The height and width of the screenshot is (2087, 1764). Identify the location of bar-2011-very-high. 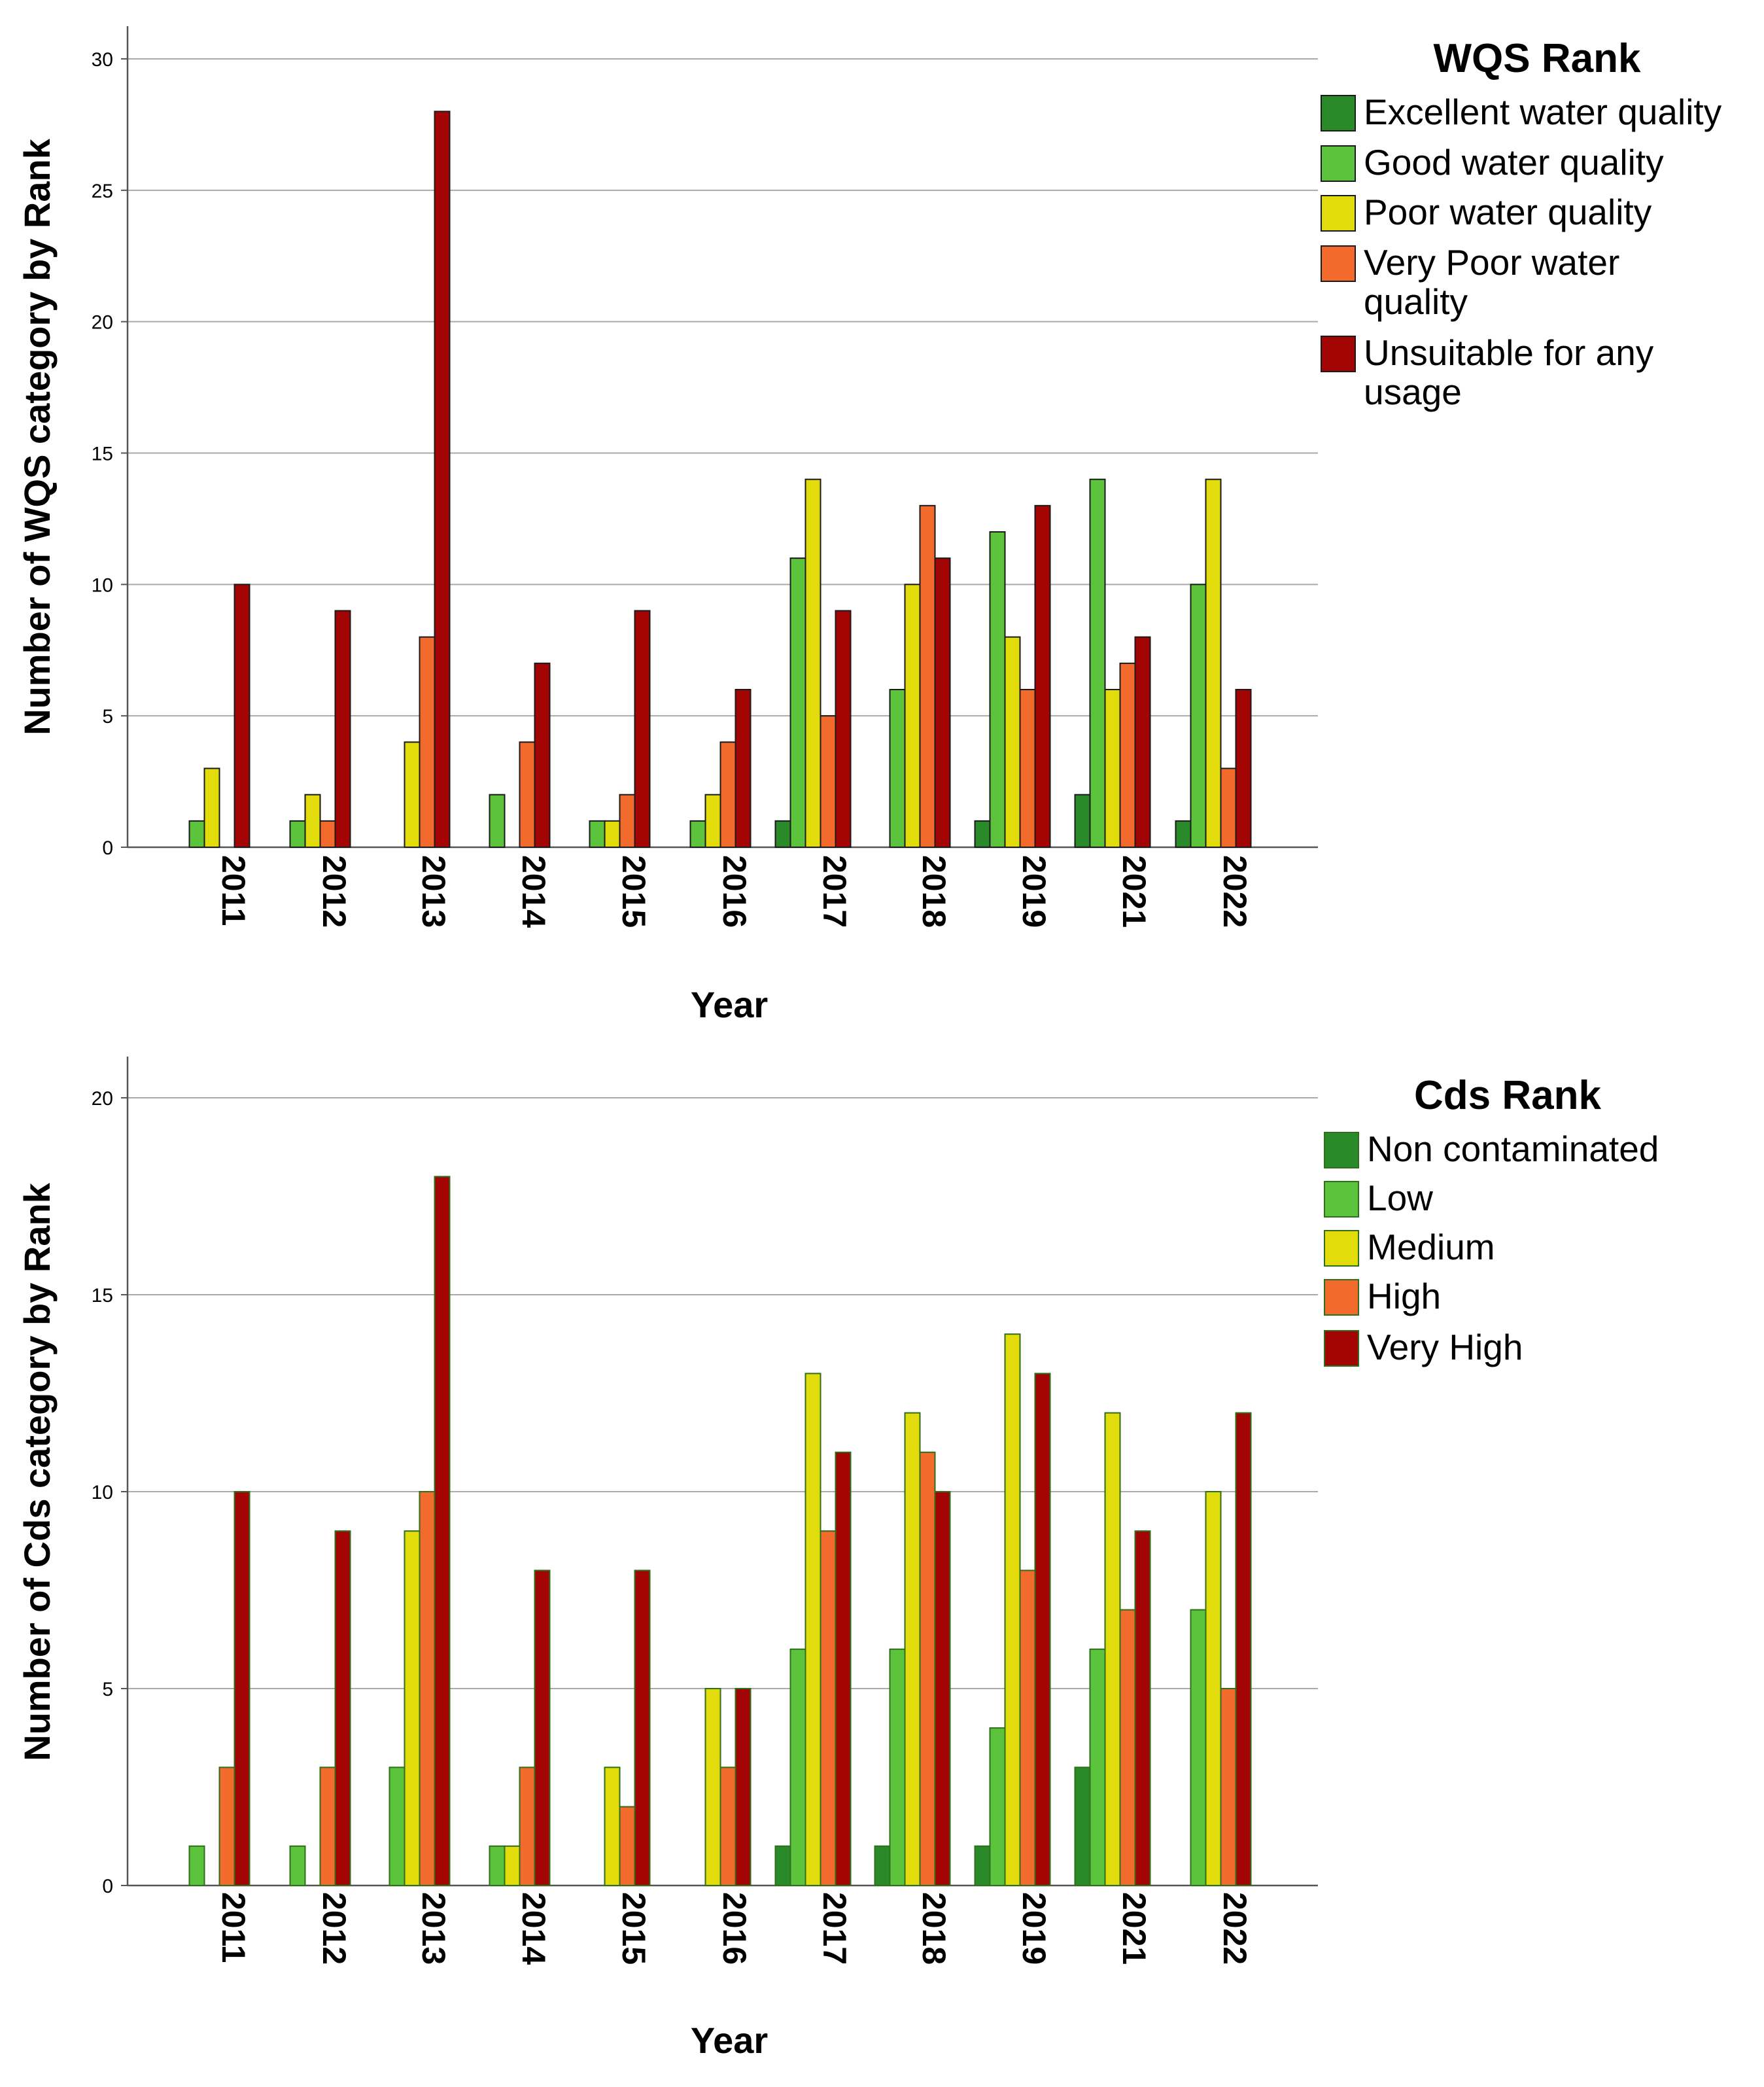
(242, 1689).